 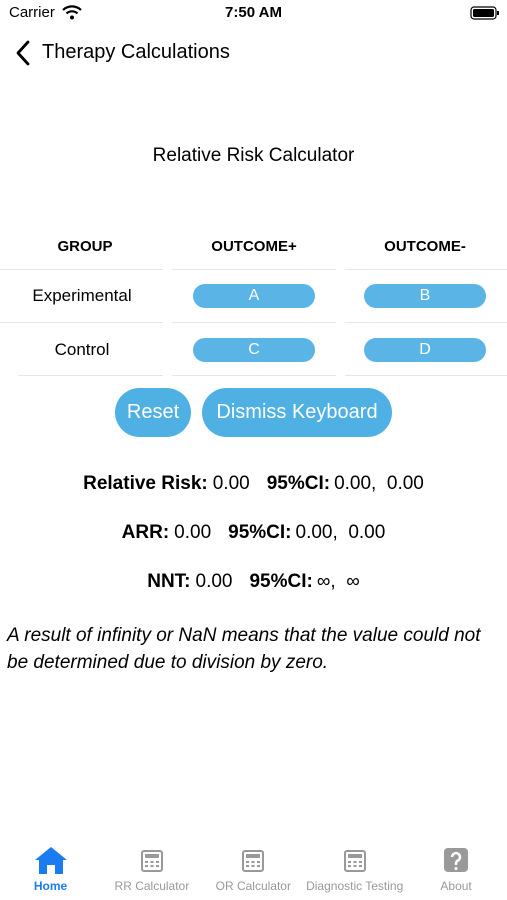 I want to click on carrier: Carrier, so click(x=32, y=12).